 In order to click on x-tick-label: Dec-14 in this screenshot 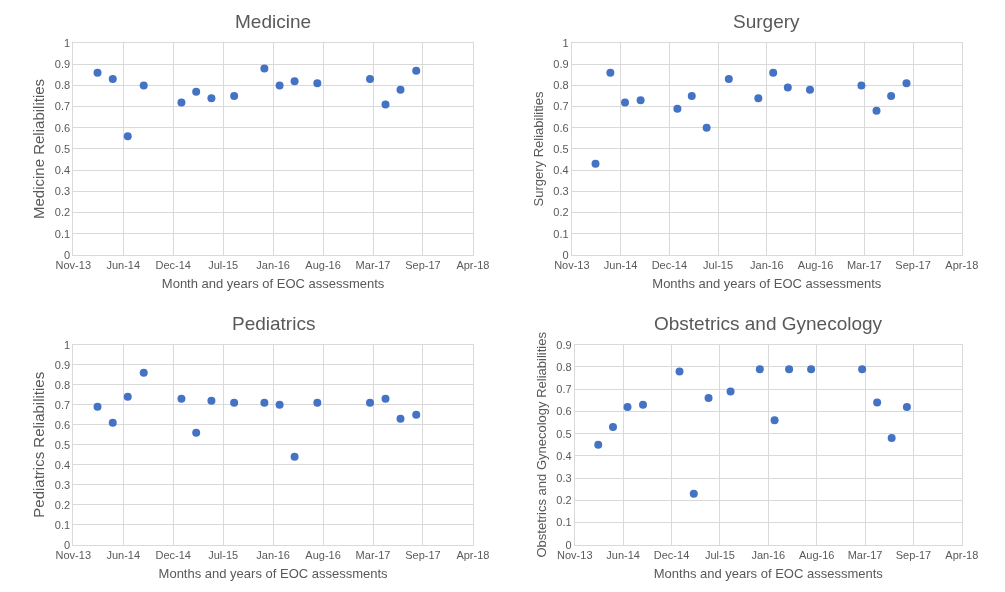, I will do `click(173, 265)`.